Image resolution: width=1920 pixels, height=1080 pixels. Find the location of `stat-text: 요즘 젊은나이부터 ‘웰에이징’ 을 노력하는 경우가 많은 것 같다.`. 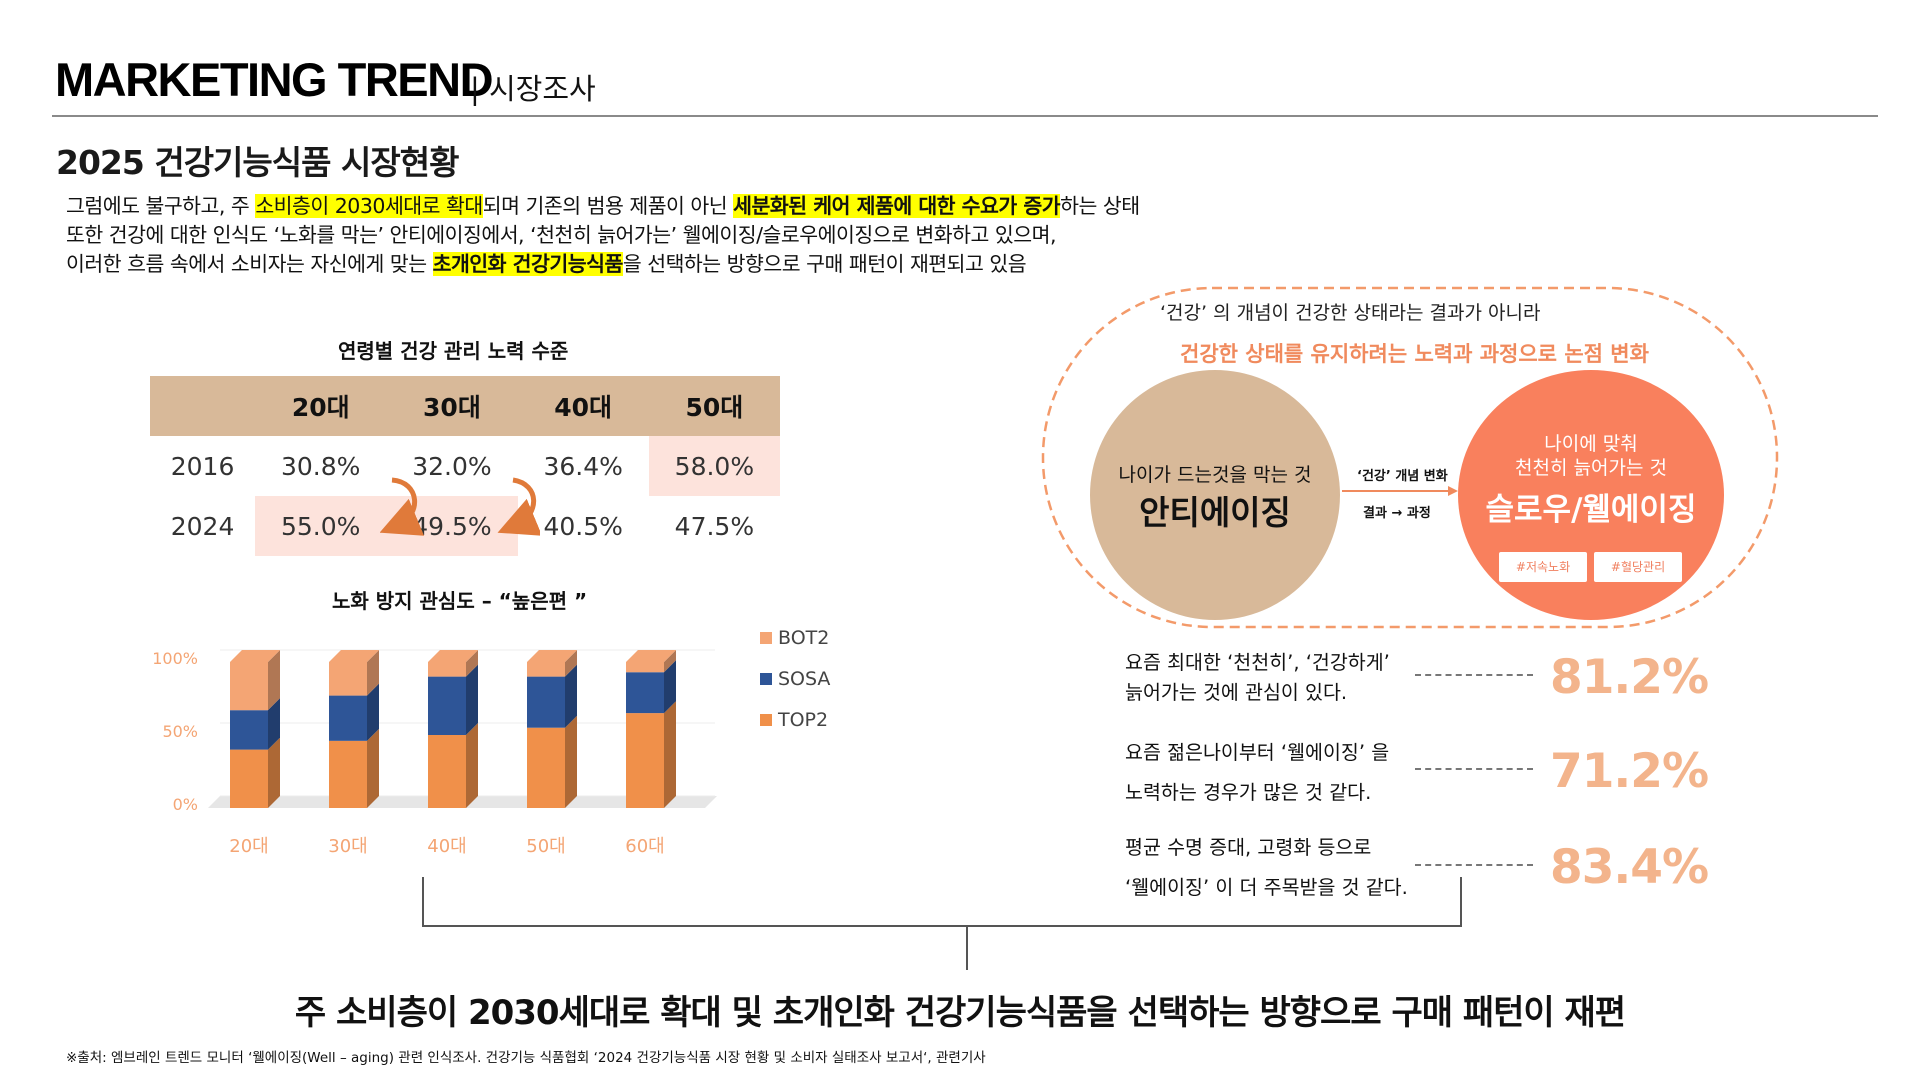

stat-text: 요즘 젊은나이부터 ‘웰에이징’ 을 노력하는 경우가 많은 것 같다. is located at coordinates (1257, 773).